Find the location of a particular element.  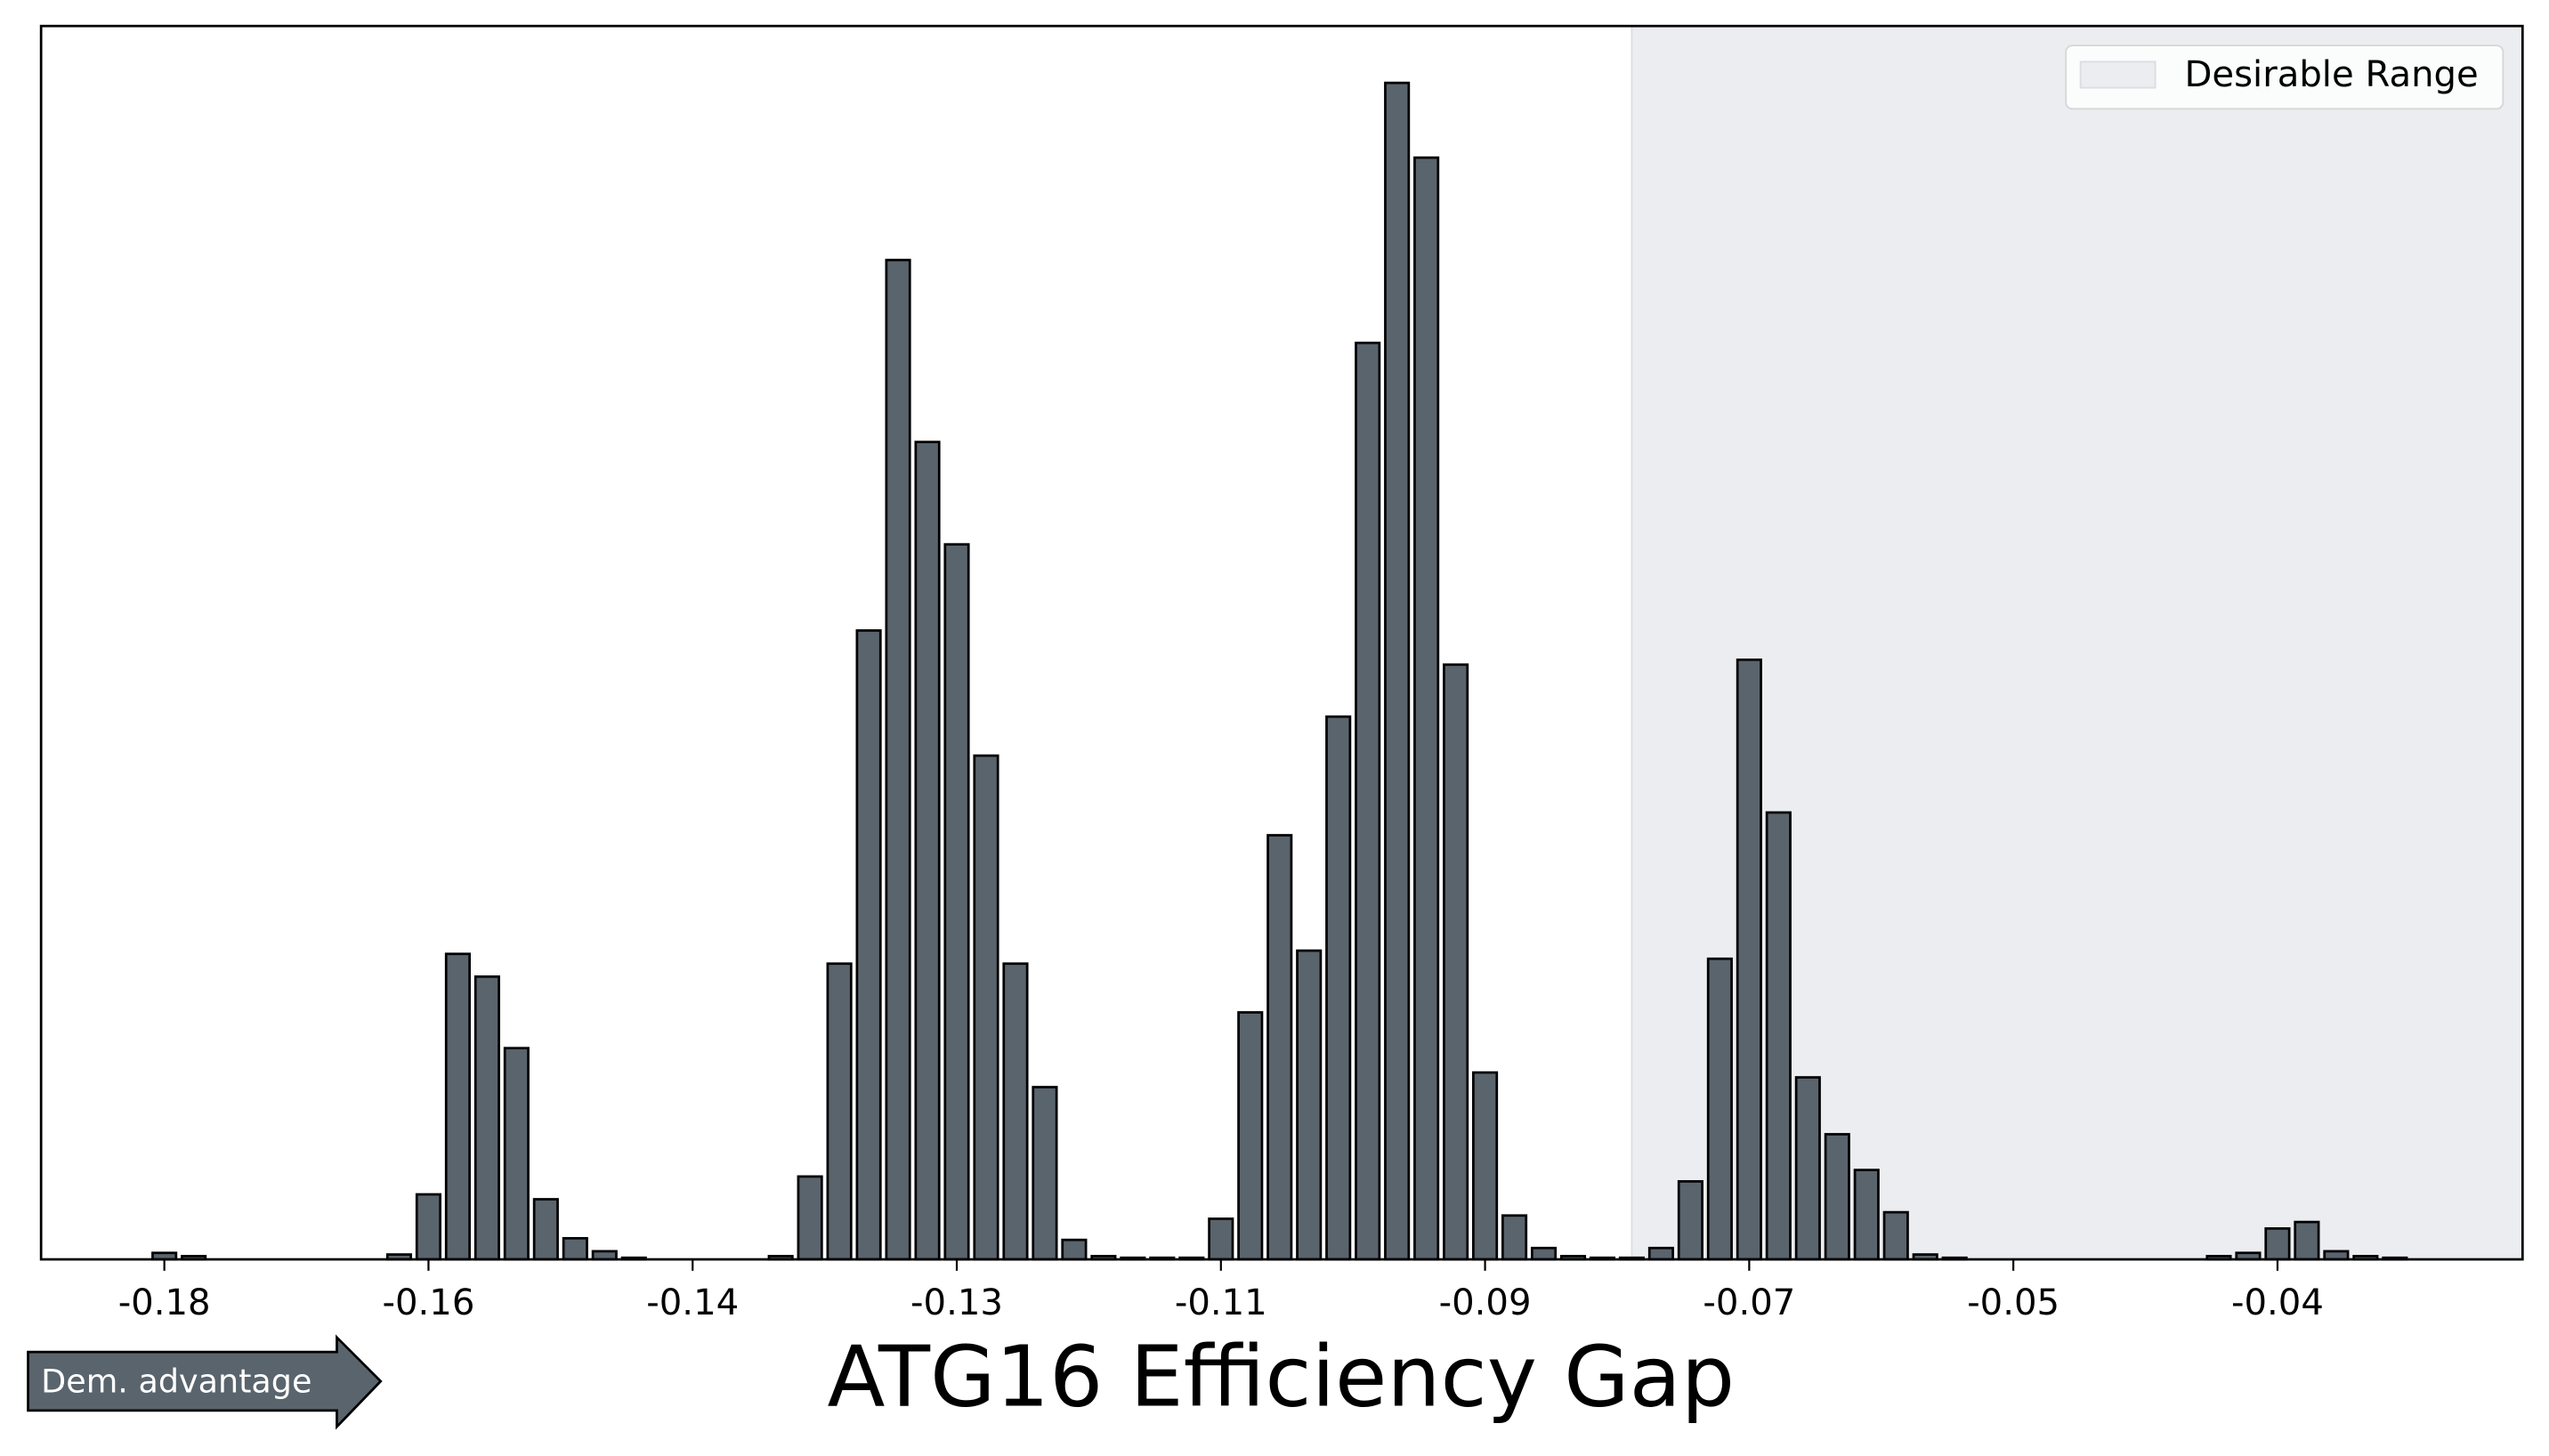

legend-box is located at coordinates (2284, 77).